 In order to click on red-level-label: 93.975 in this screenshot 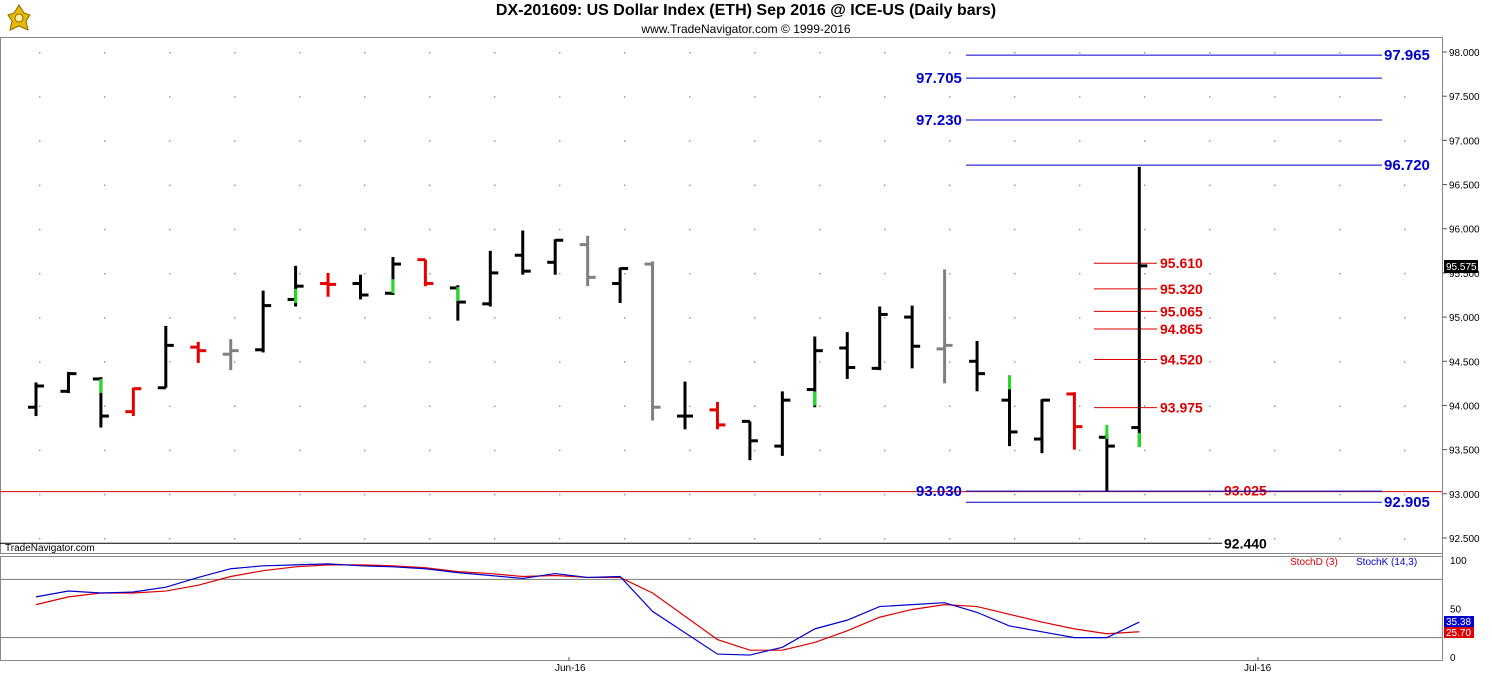, I will do `click(1181, 408)`.